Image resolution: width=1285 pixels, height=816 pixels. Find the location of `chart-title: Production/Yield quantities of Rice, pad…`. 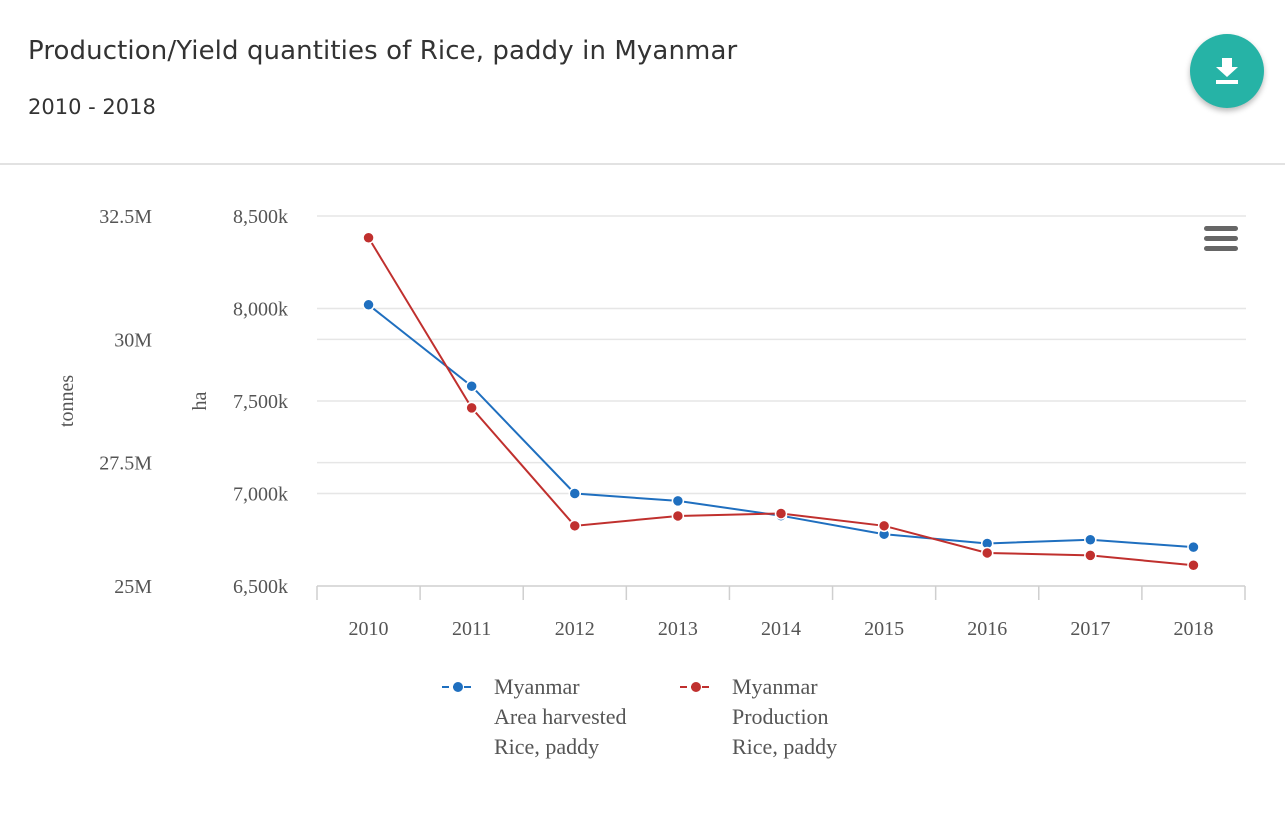

chart-title: Production/Yield quantities of Rice, pad… is located at coordinates (383, 51).